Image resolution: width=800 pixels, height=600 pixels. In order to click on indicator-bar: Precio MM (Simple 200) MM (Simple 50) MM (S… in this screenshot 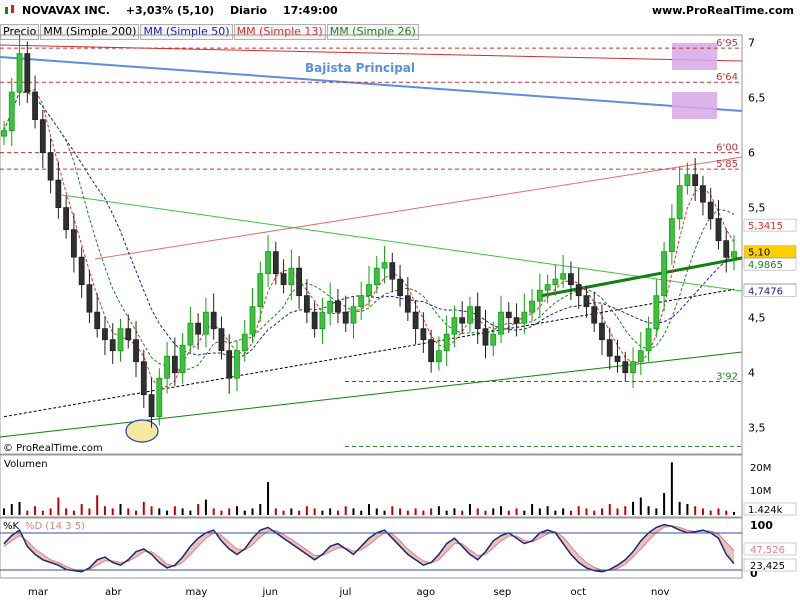, I will do `click(210, 30)`.